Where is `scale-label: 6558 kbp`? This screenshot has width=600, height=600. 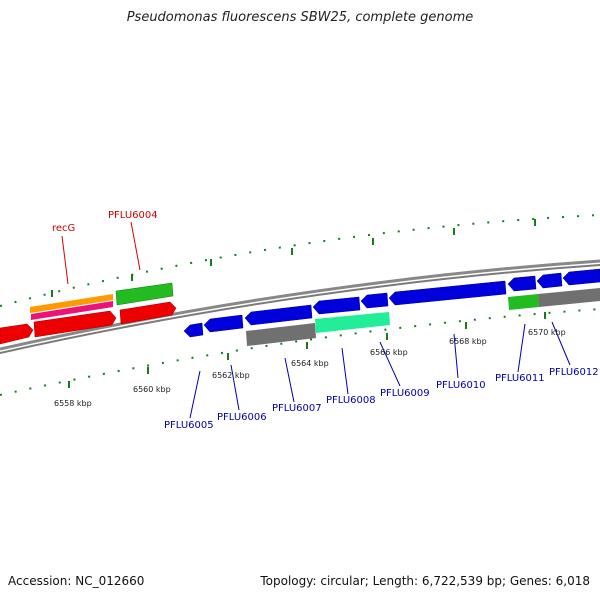
scale-label: 6558 kbp is located at coordinates (73, 403).